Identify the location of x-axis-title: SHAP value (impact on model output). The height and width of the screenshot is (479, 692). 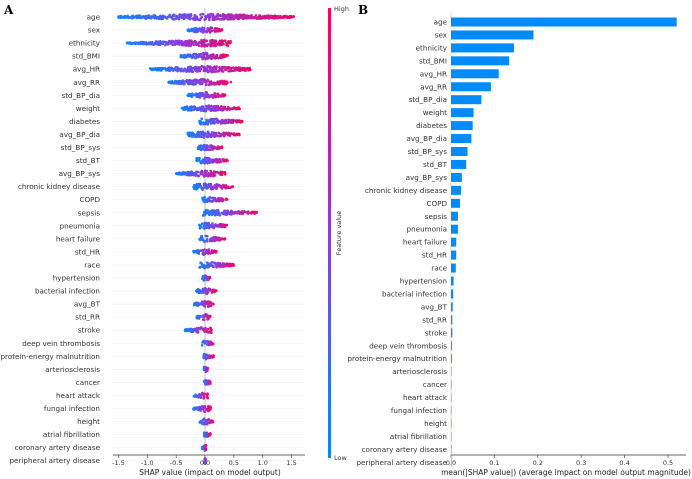
(210, 472).